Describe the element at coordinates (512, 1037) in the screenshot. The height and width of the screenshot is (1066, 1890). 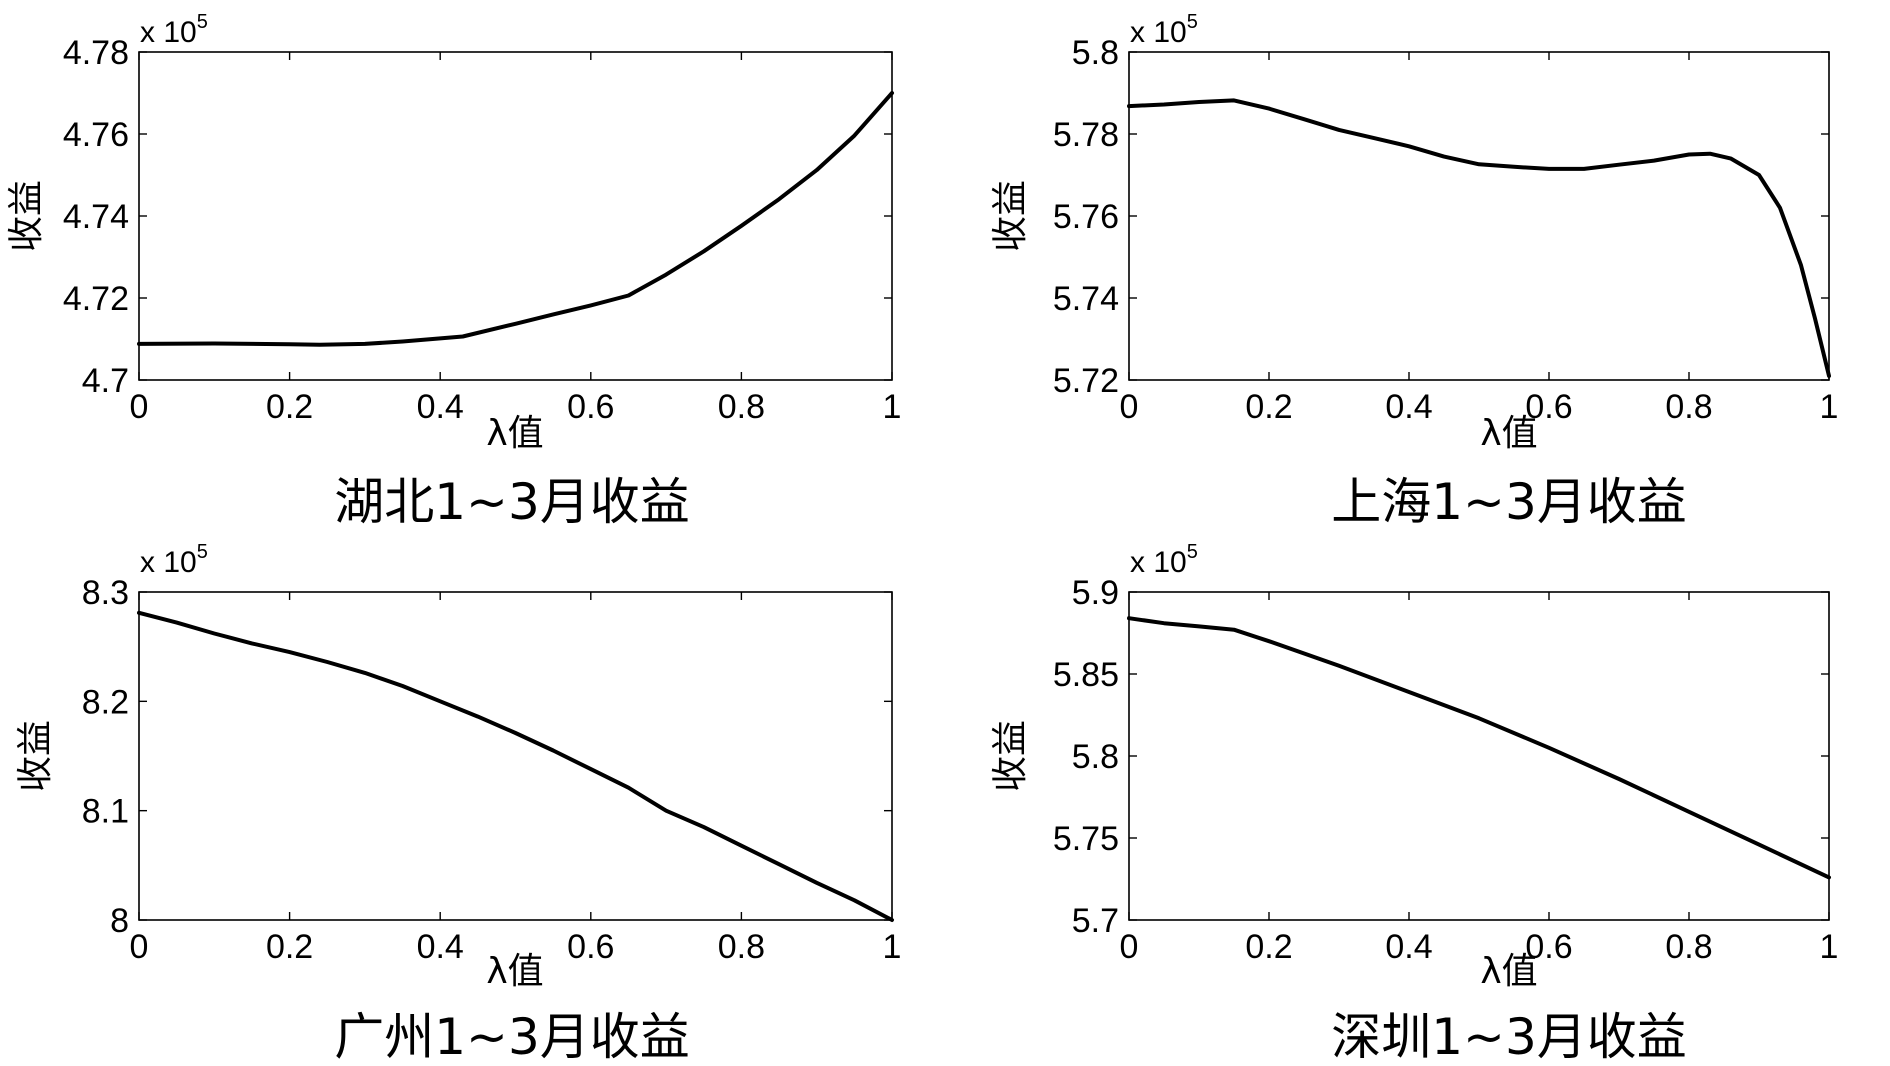
I see `chart-title: 广州1~3月收益` at that location.